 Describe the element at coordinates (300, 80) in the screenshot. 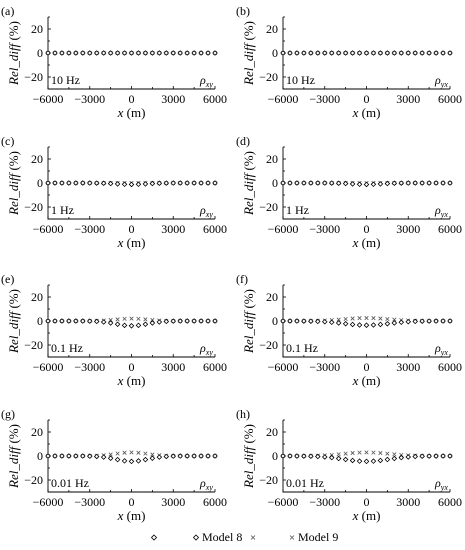

I see `frequency-label: 10 Hz` at that location.